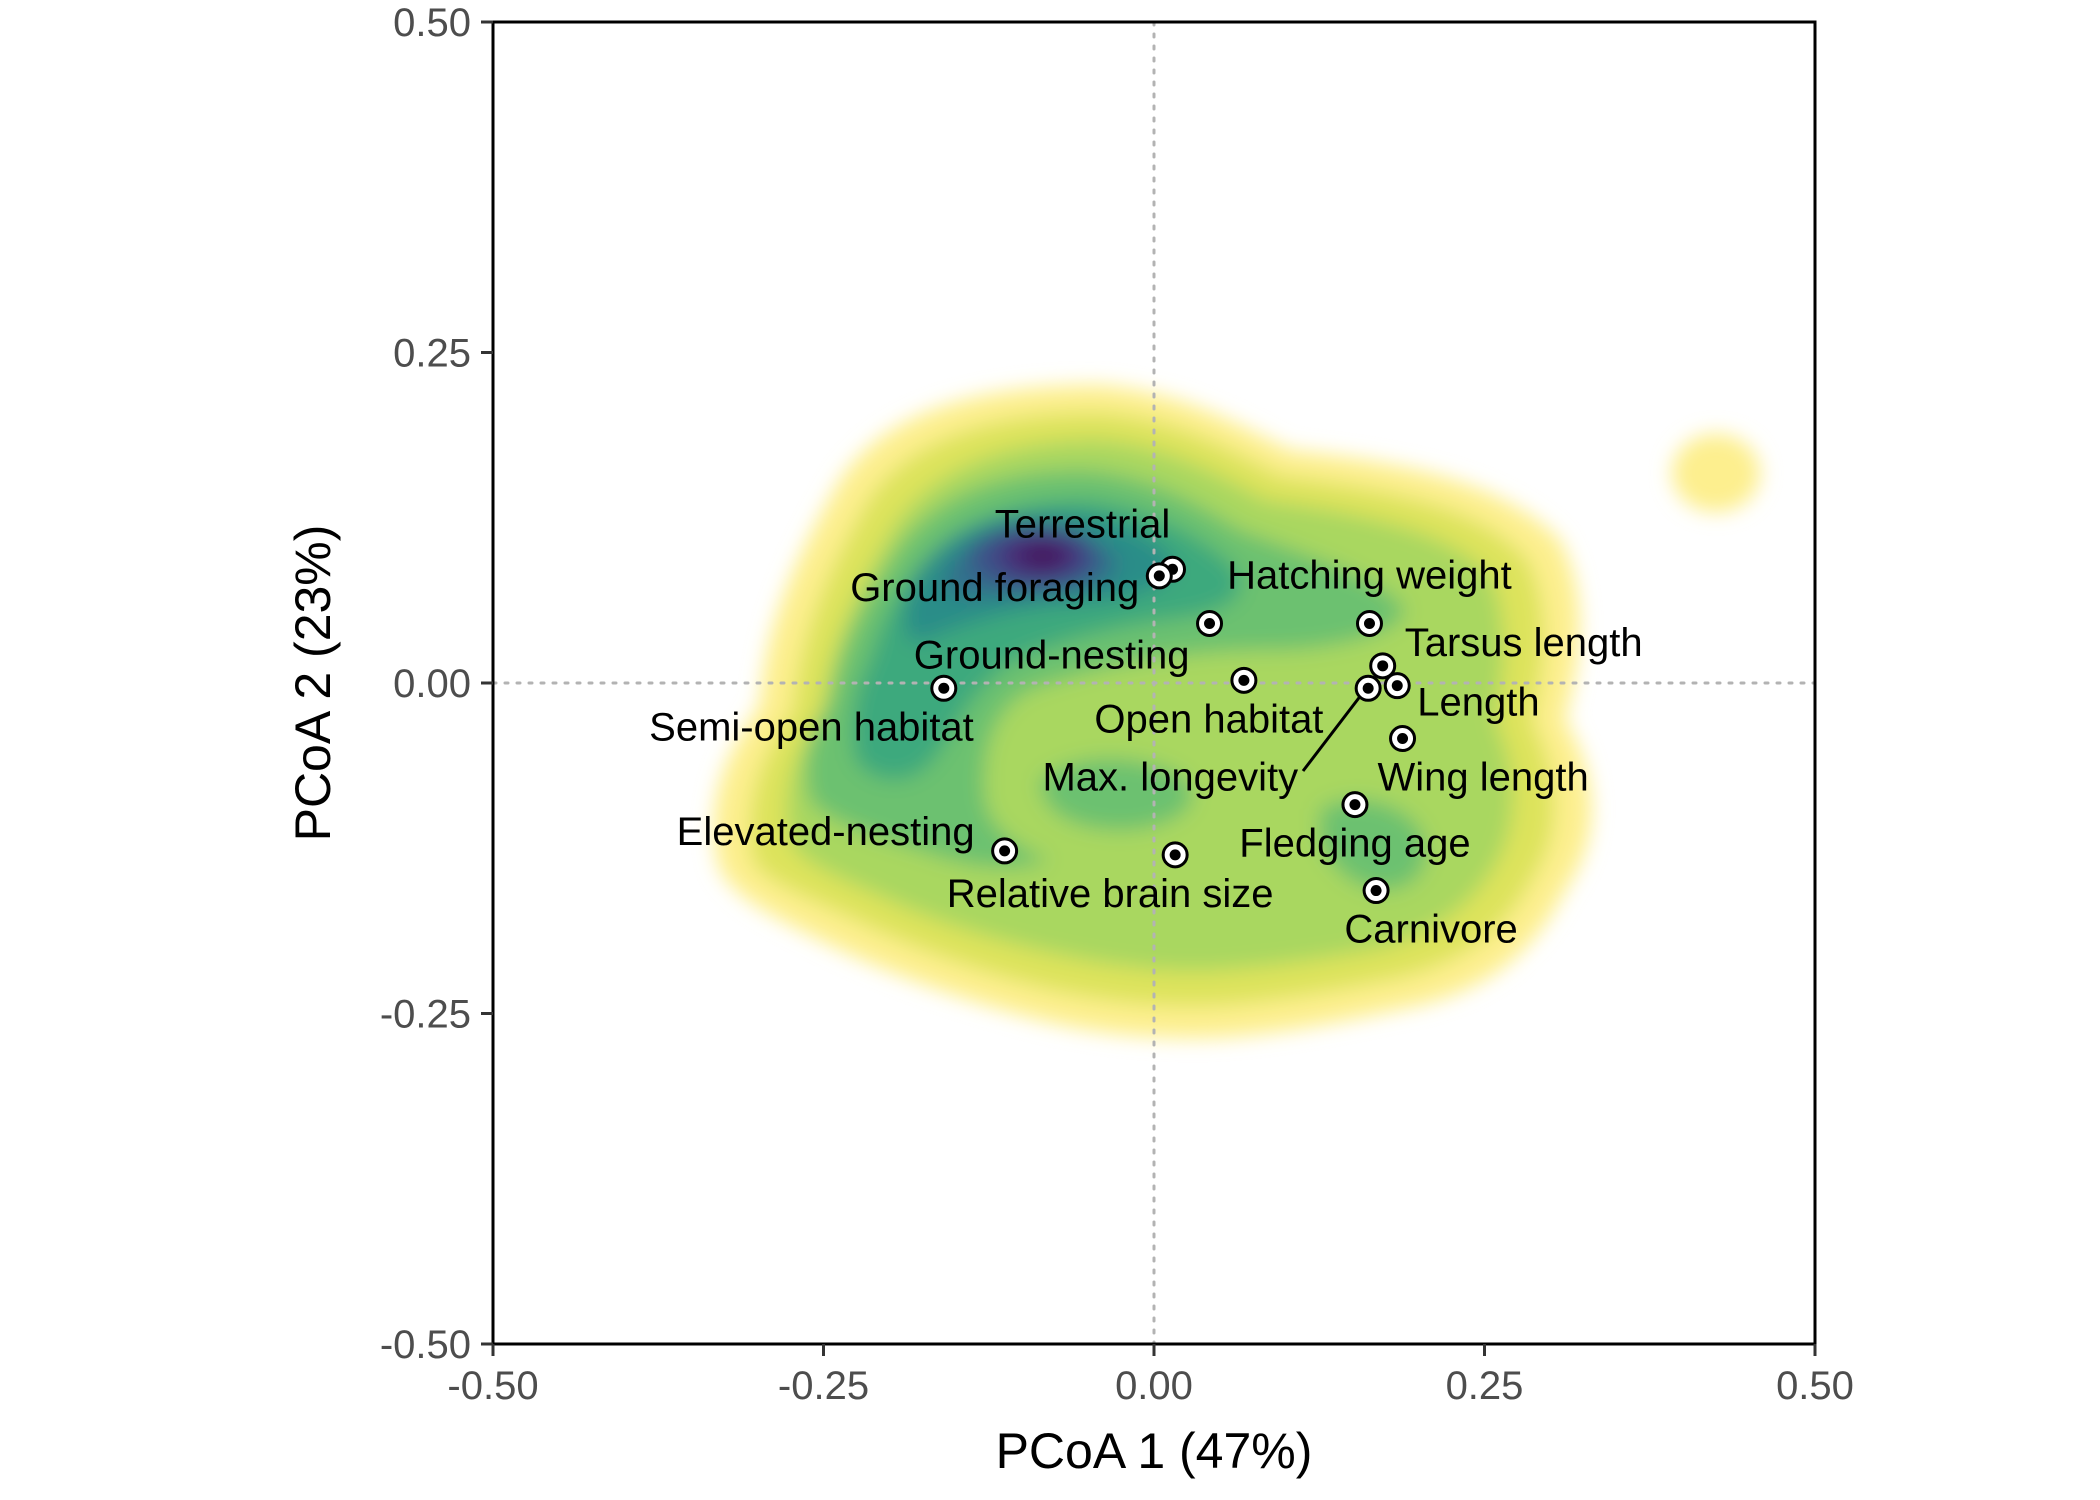  What do you see at coordinates (1815, 1386) in the screenshot?
I see `x-tick-label: 0.50` at bounding box center [1815, 1386].